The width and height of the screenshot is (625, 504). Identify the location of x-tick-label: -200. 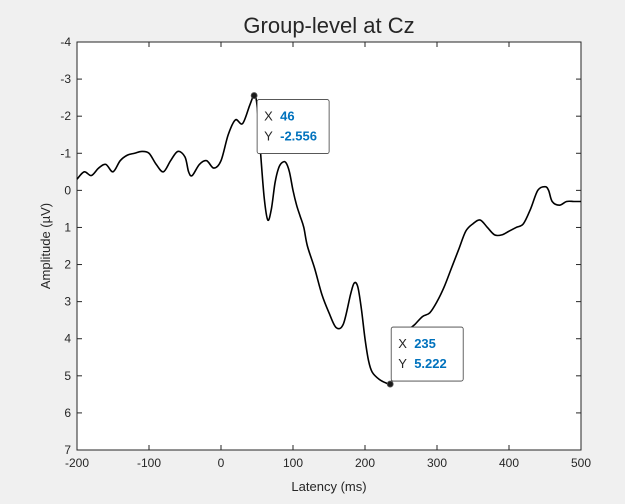
(77, 463).